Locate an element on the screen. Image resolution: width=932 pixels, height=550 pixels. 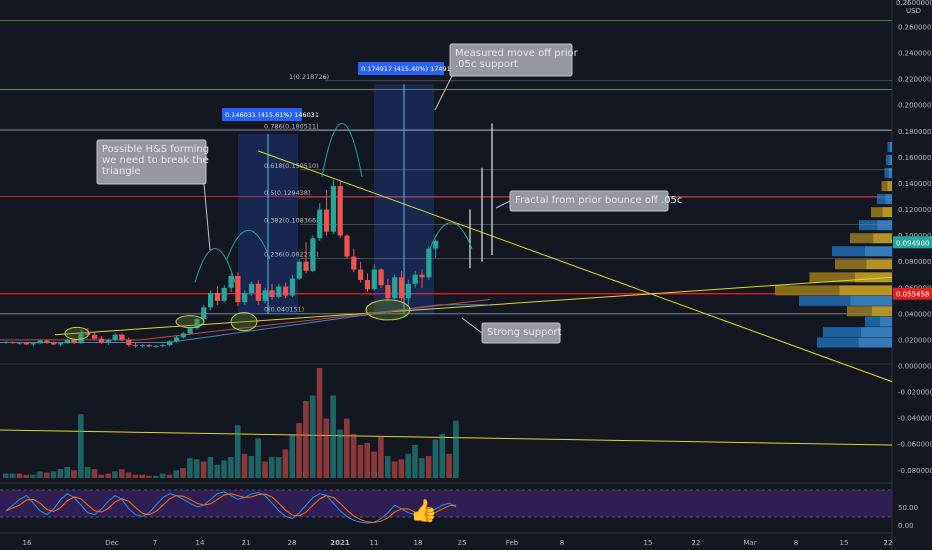
hs-callout-text: Possible H&S forming is located at coordinates (155, 149).